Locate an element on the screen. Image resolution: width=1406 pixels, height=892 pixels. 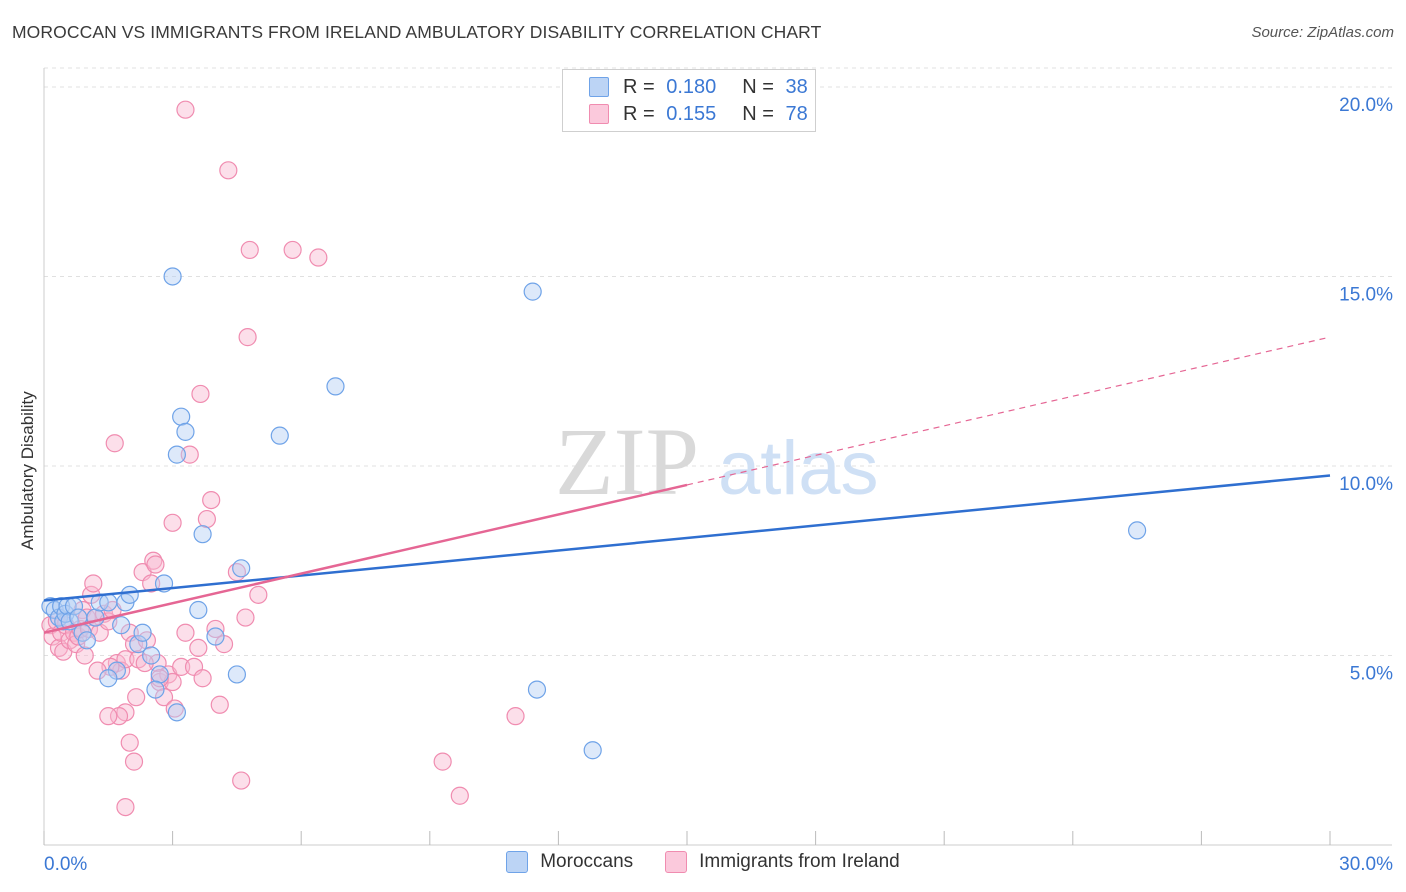
ireland-swatch is located at coordinates (599, 114).